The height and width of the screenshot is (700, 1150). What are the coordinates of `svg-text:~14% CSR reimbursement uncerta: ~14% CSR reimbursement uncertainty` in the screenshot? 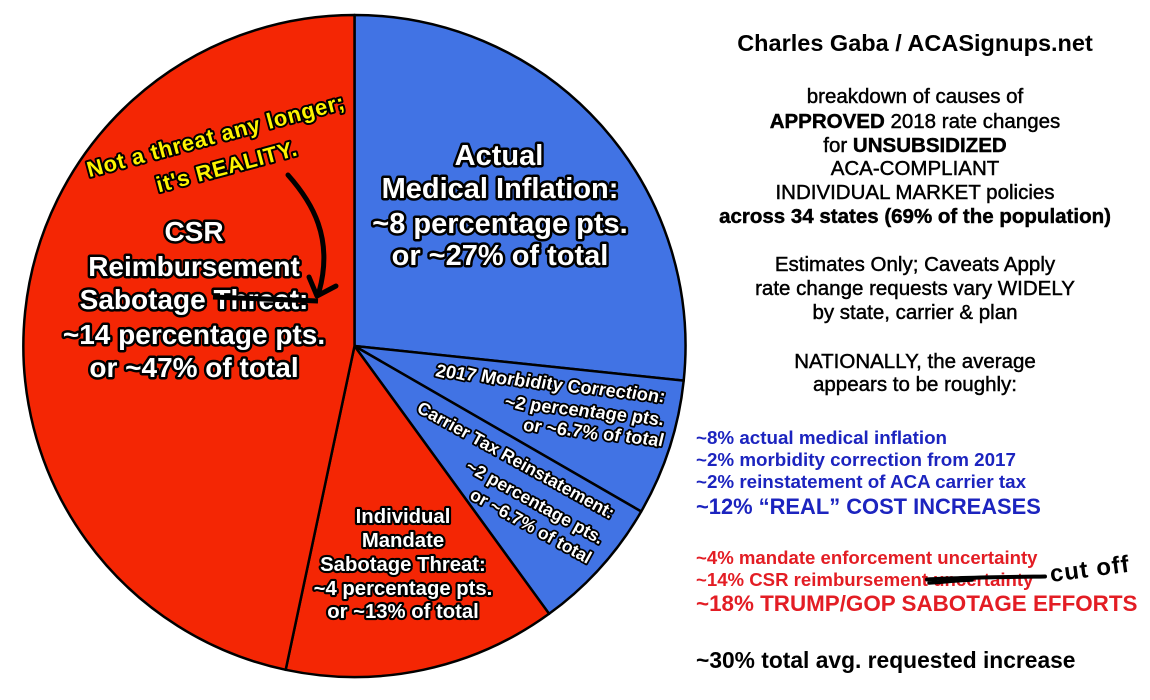 It's located at (865, 579).